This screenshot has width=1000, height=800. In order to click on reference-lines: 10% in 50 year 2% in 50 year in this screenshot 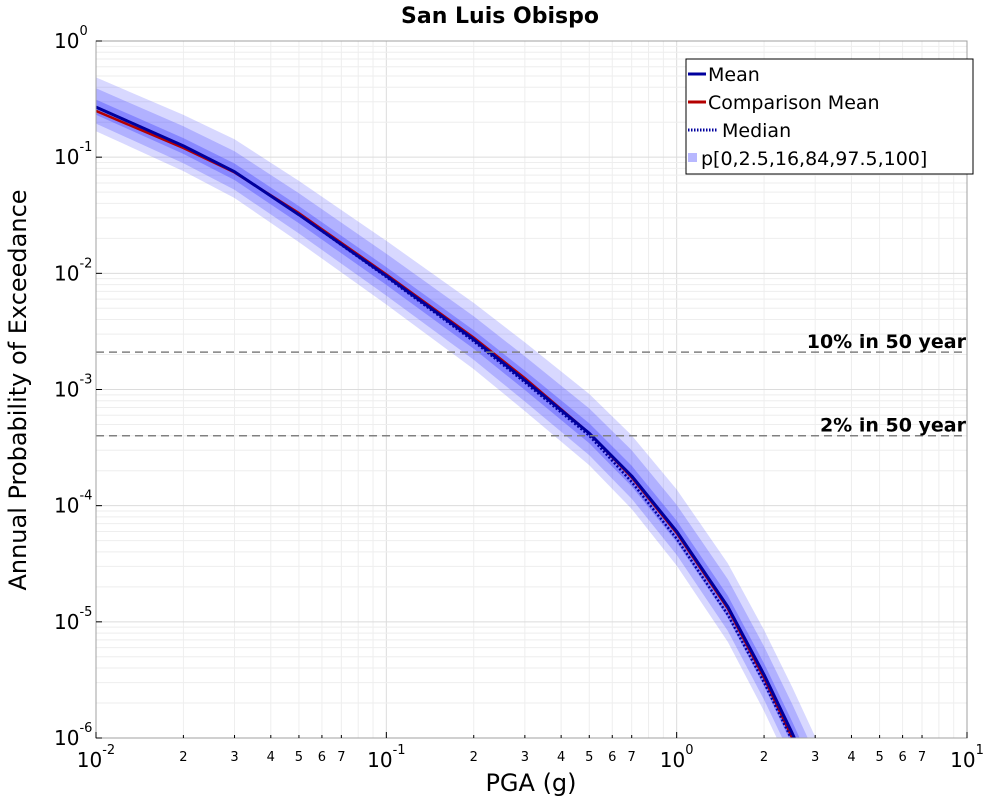, I will do `click(531, 384)`.